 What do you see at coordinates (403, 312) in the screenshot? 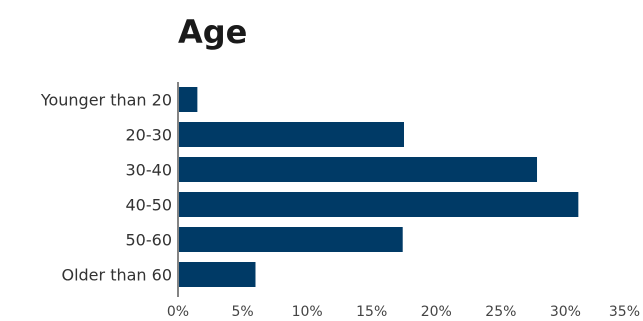
I see `x-axis-ticks: 0% 5% 10% 15% 20% 25% 30% 35%` at bounding box center [403, 312].